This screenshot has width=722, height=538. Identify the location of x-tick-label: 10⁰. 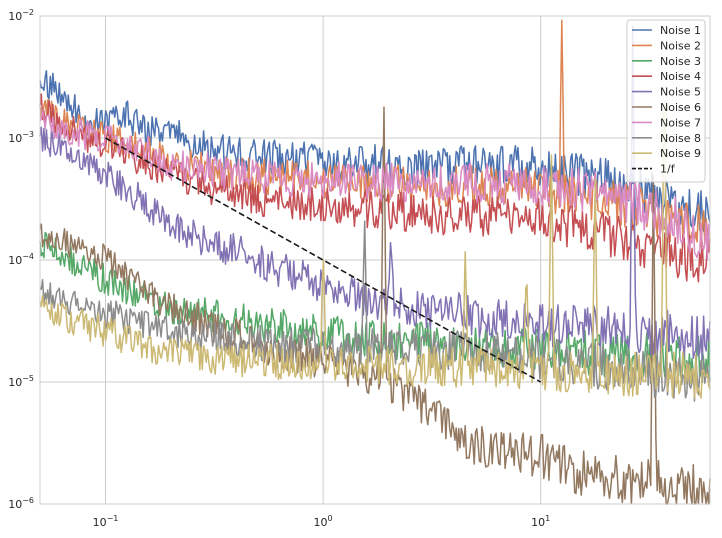
(323, 521).